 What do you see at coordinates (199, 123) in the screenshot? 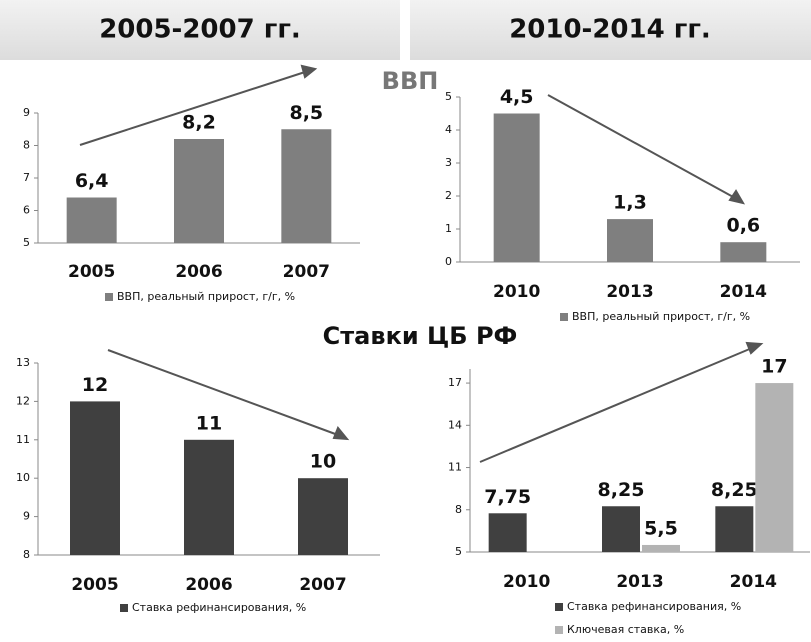
I see `data-label: 8,2` at bounding box center [199, 123].